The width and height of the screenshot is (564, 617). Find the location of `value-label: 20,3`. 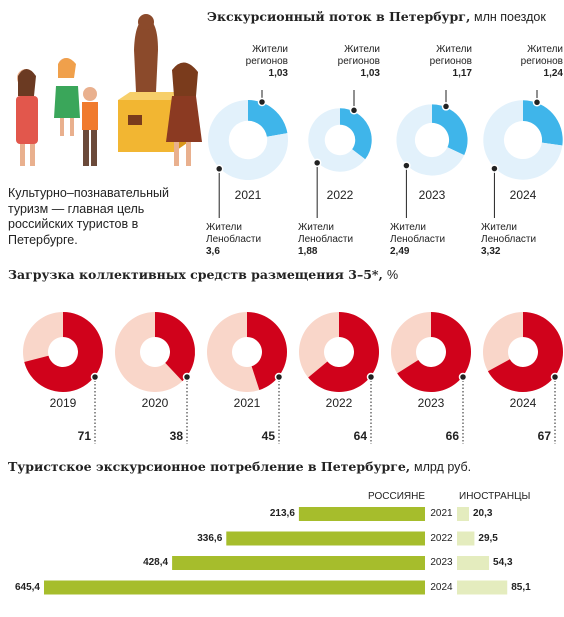

value-label: 20,3 is located at coordinates (482, 513).